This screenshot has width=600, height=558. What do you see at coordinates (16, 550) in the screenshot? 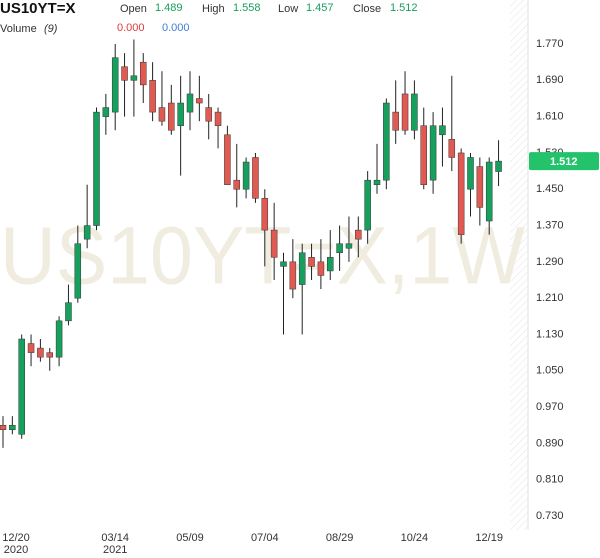
I see `x-year-label: 2020` at bounding box center [16, 550].